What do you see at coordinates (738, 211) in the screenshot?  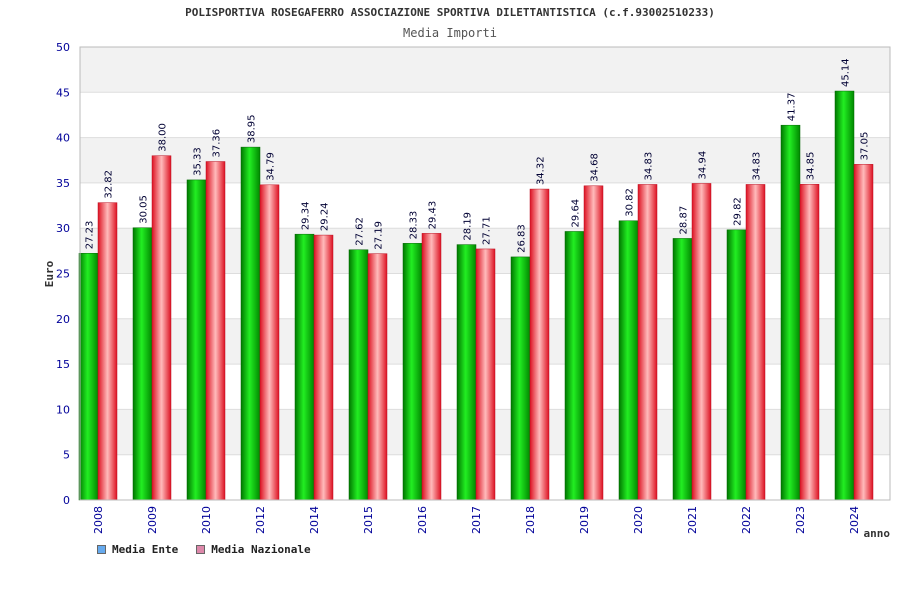 I see `value-label-ente: 29.82` at bounding box center [738, 211].